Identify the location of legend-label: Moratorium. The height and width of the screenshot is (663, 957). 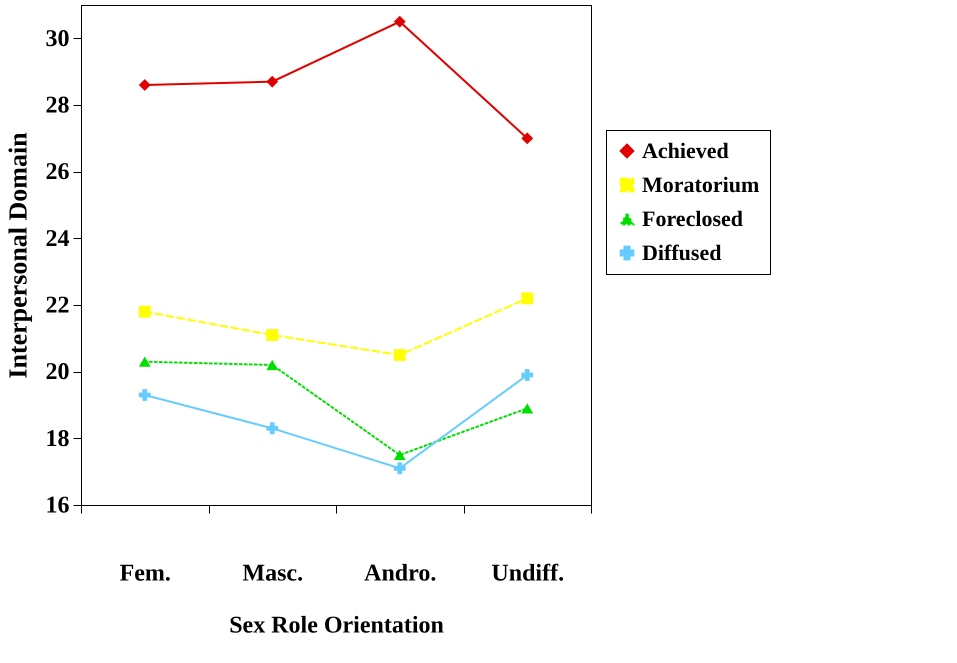
(701, 184).